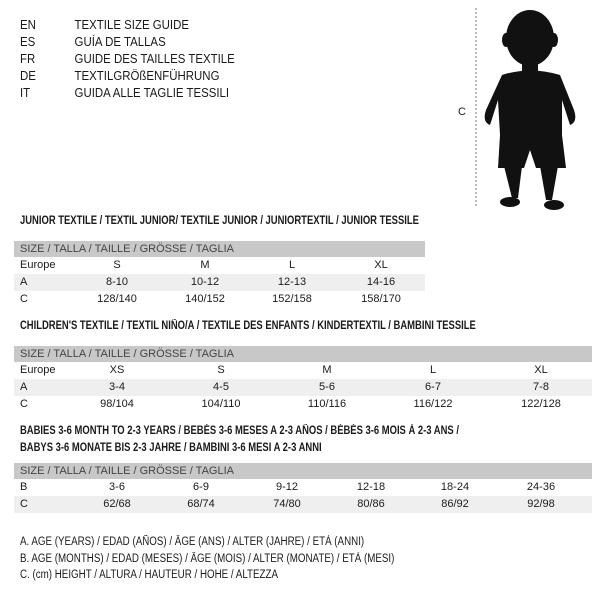 This screenshot has height=600, width=600. I want to click on child-silhouette-icon, so click(525, 109).